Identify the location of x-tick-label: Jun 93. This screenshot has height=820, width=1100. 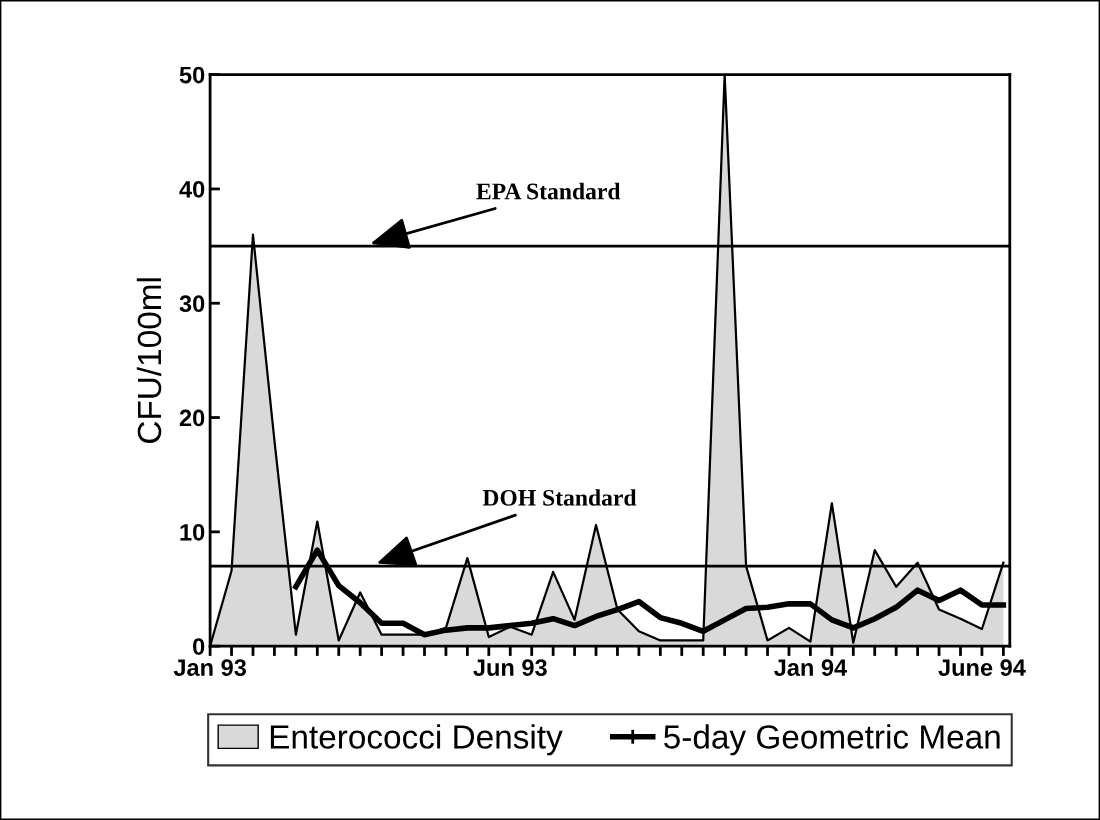
(510, 668).